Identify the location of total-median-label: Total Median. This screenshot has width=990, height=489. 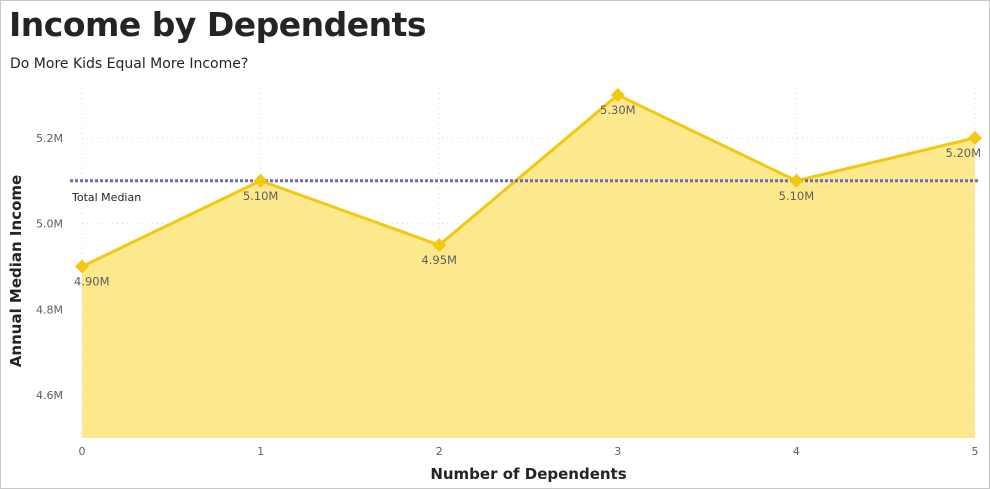
(106, 197).